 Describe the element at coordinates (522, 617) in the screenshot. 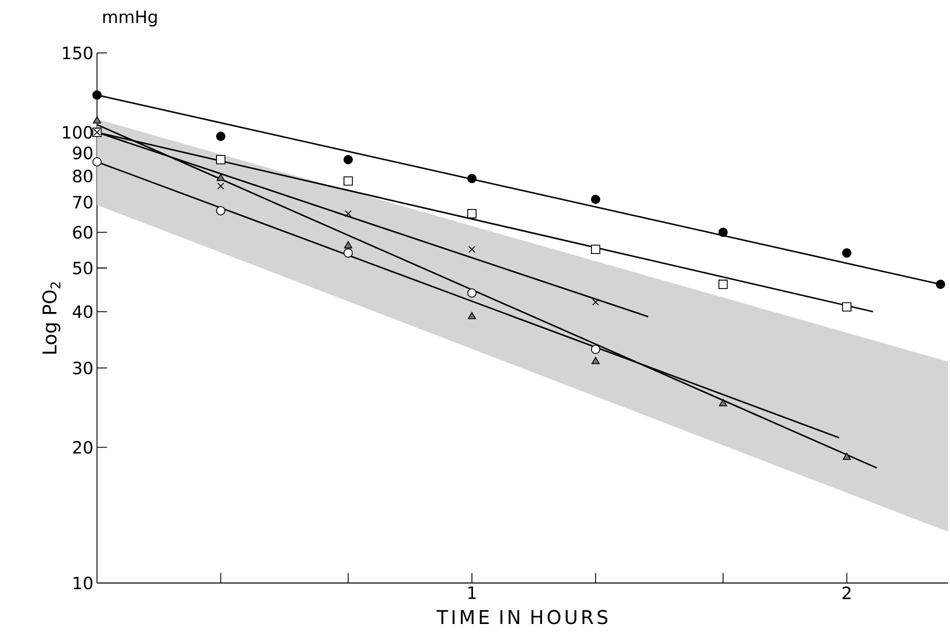

I see `x-axis-title: TIME IN HOURS` at that location.